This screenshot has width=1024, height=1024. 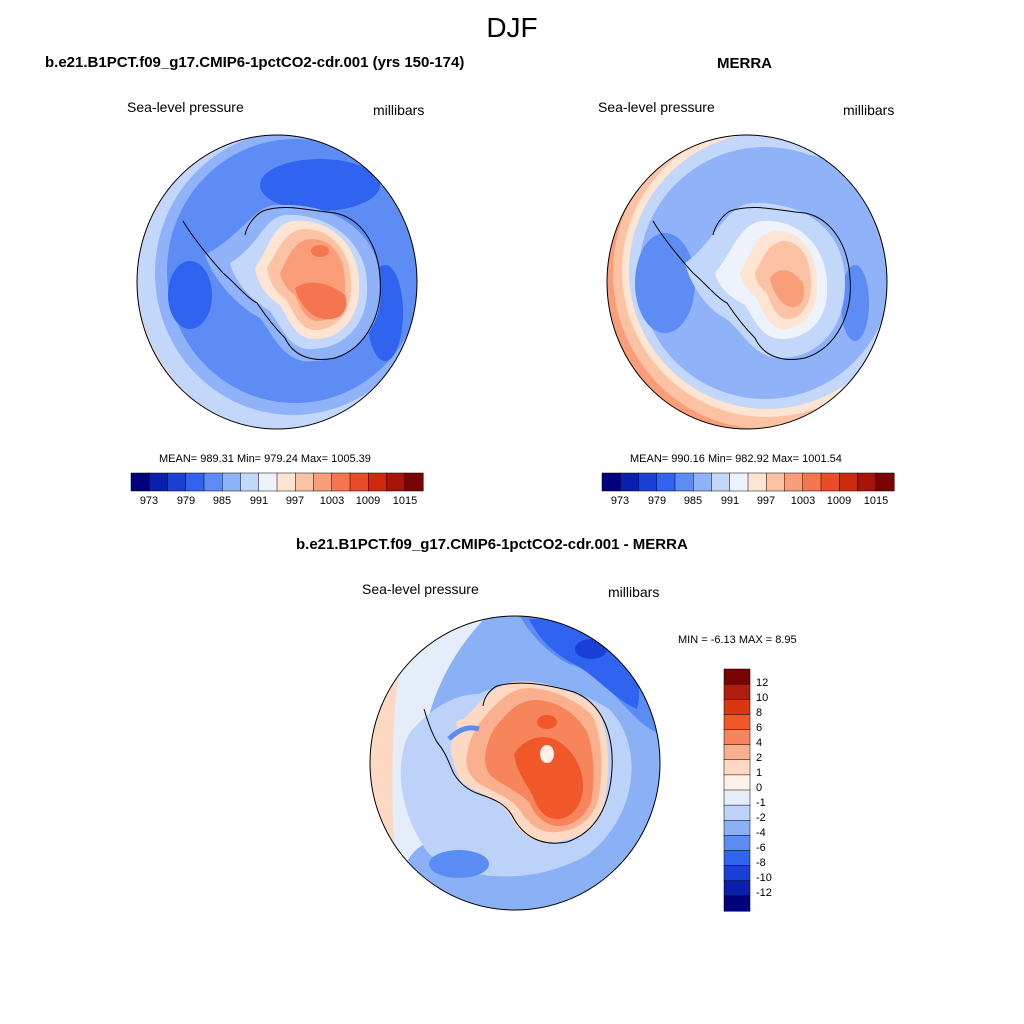 I want to click on panel2-title: MERRA, so click(x=744, y=63).